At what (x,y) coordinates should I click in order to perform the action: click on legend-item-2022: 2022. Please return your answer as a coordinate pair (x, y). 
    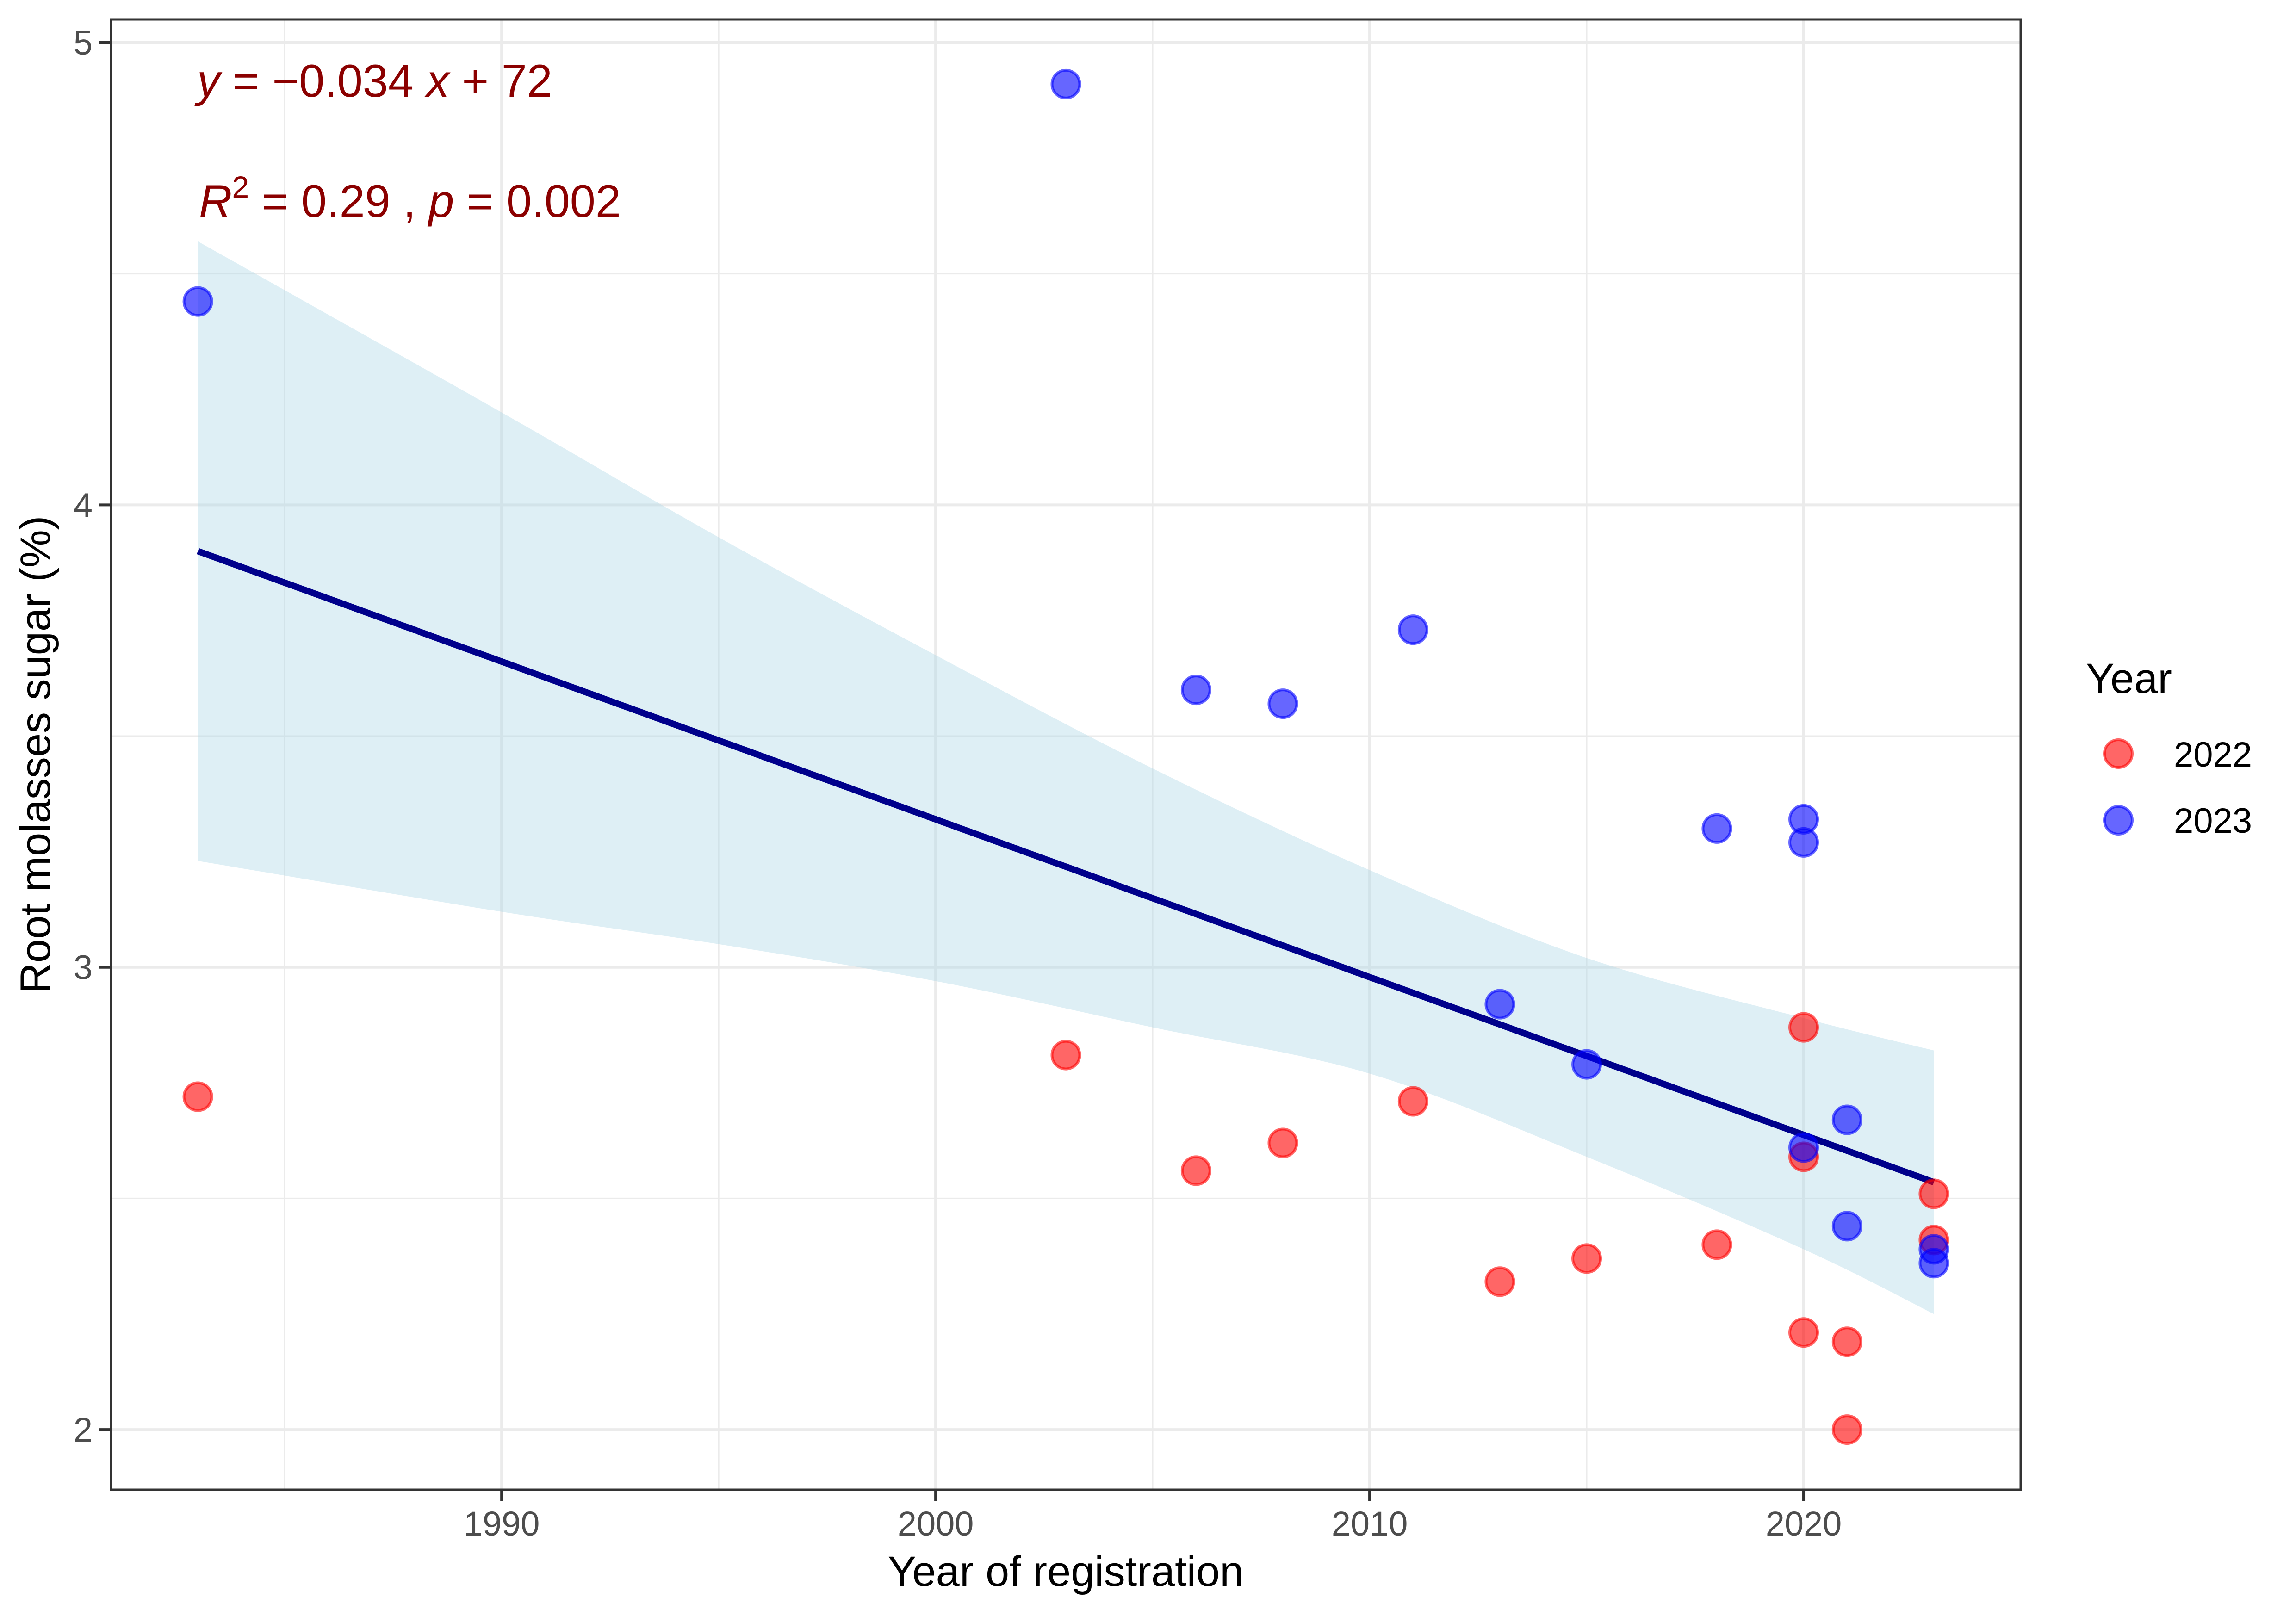
    Looking at the image, I should click on (2177, 755).